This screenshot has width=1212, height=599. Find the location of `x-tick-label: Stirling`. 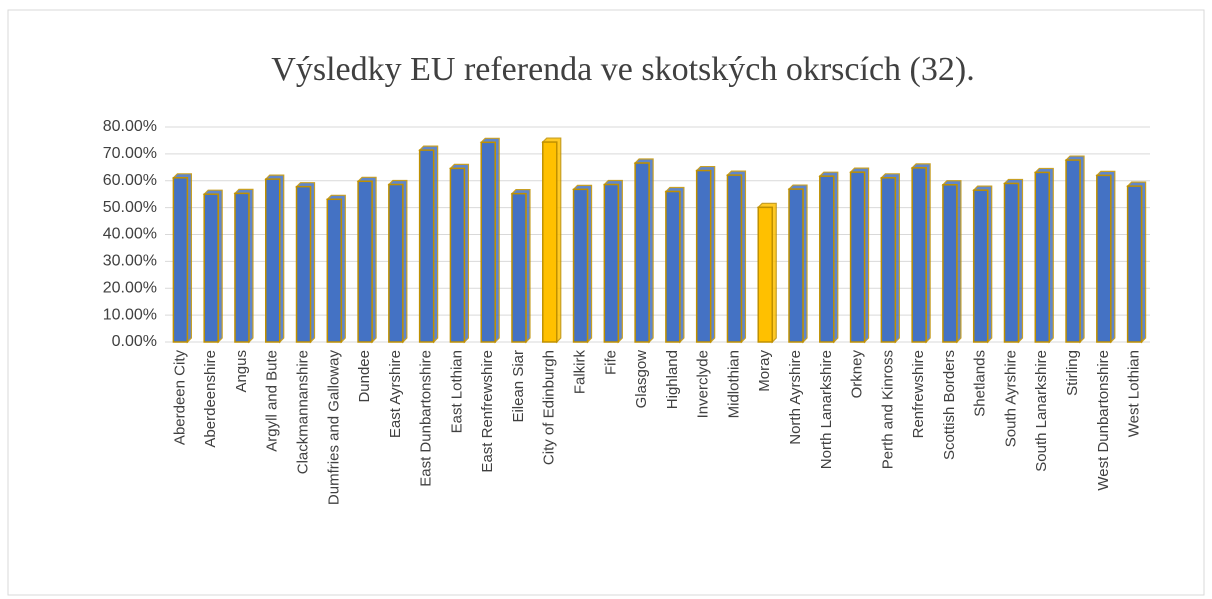

x-tick-label: Stirling is located at coordinates (1072, 373).